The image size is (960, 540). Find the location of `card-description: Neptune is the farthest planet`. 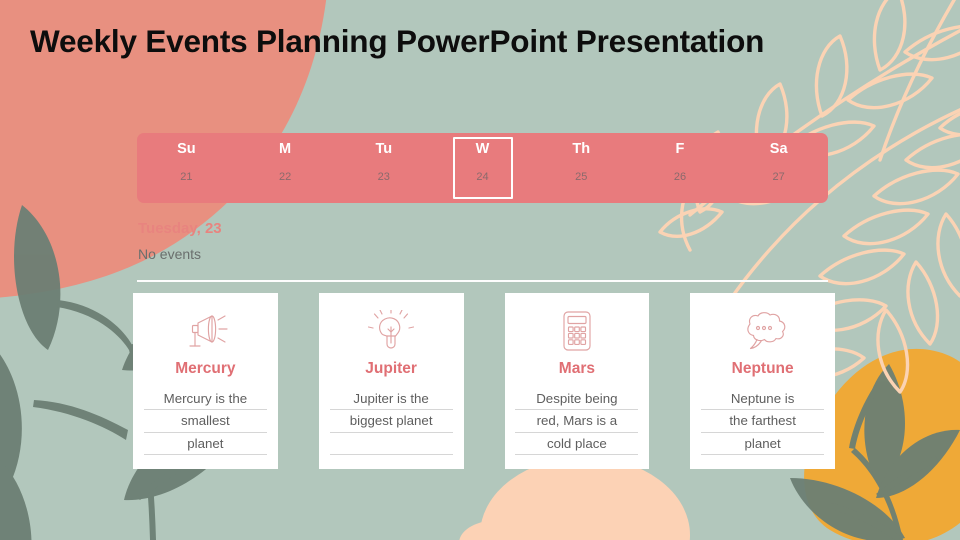

card-description: Neptune is the farthest planet is located at coordinates (763, 422).